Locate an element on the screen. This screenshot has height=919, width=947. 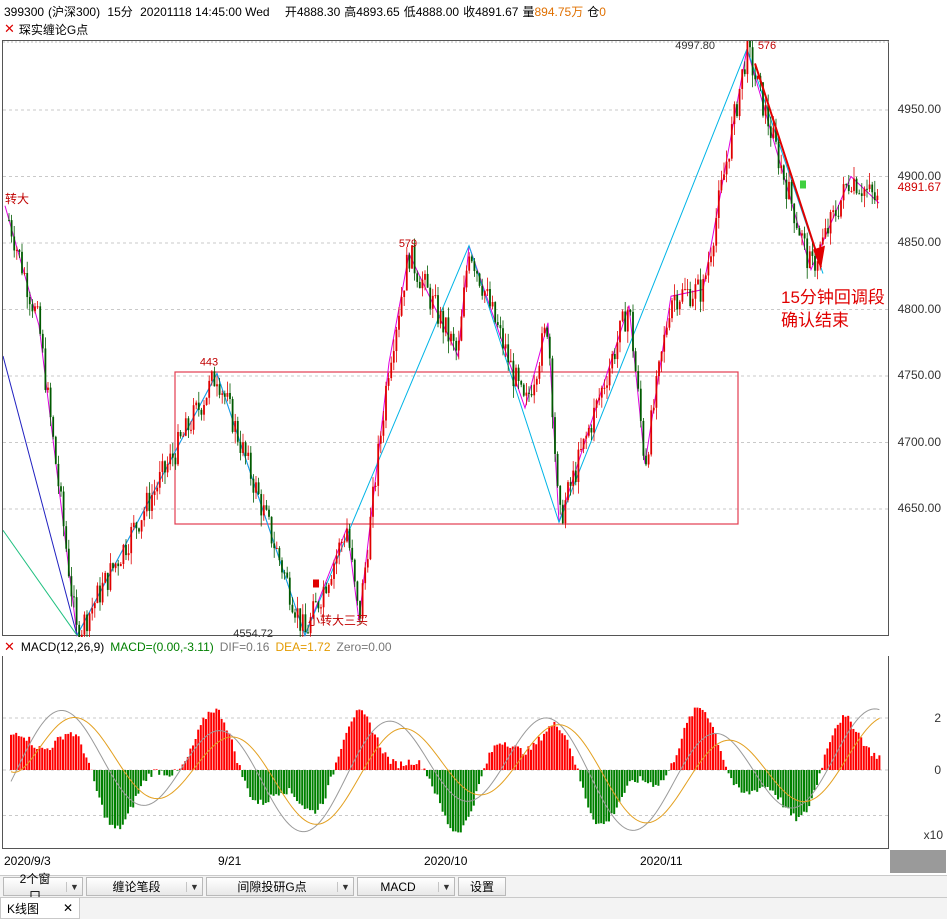
tab-kline: K线图 ✕ is located at coordinates (40, 908).